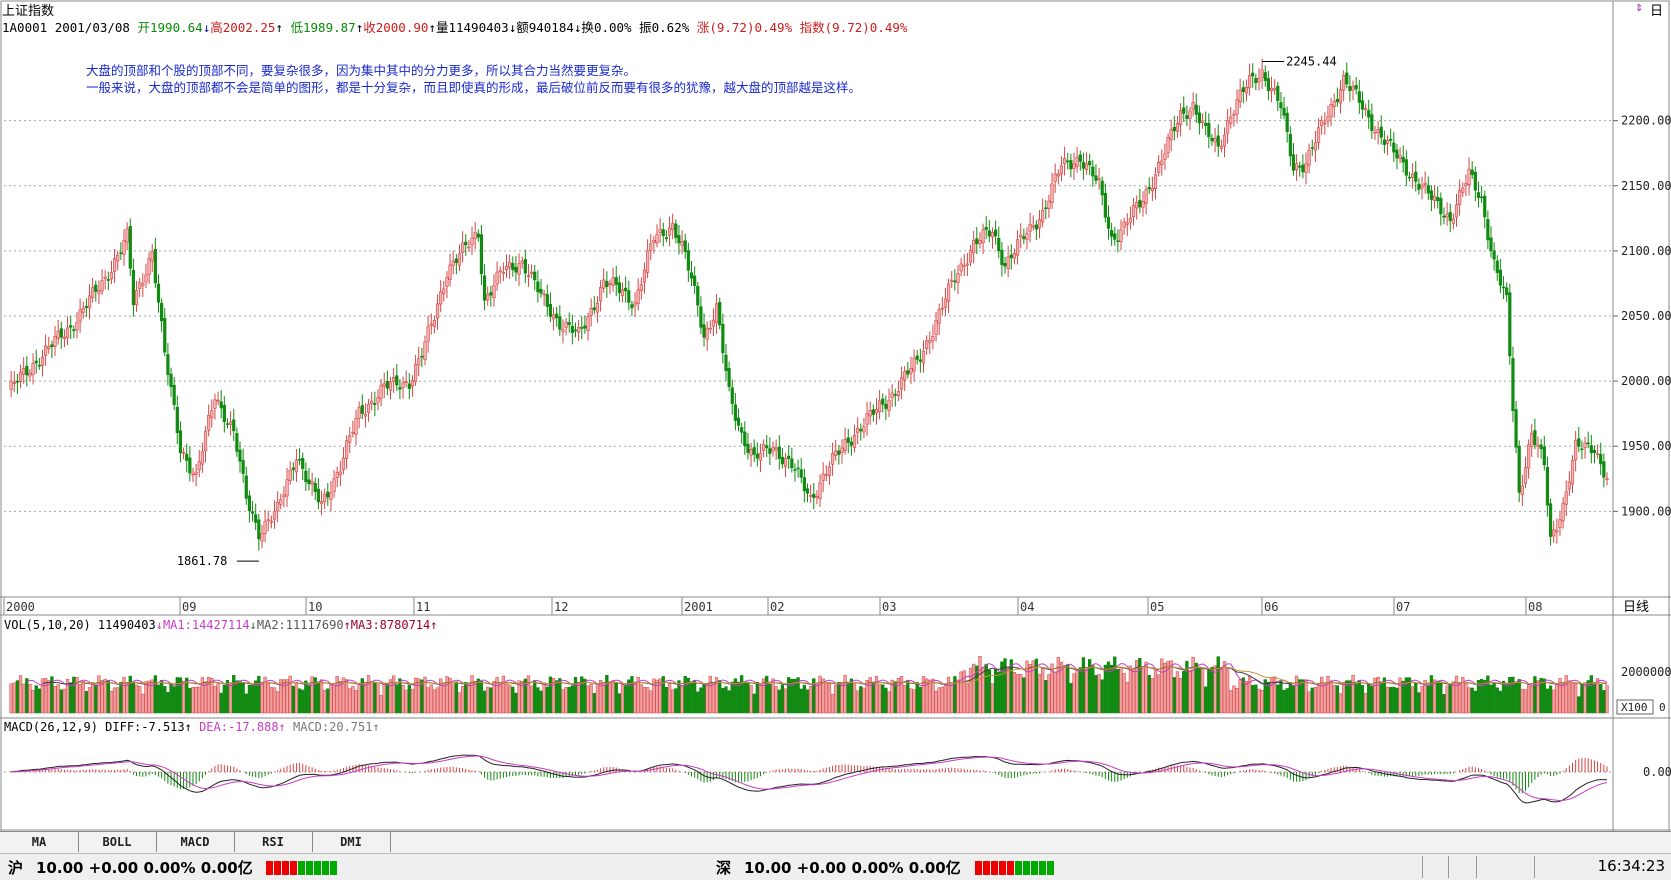  I want to click on vol-ma3-line, so click(840, 675).